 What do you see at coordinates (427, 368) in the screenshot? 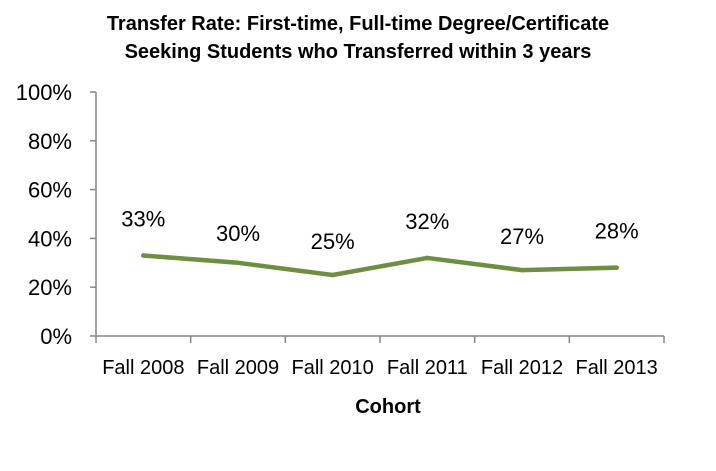
I see `x-tick-label: Fall 2011` at bounding box center [427, 368].